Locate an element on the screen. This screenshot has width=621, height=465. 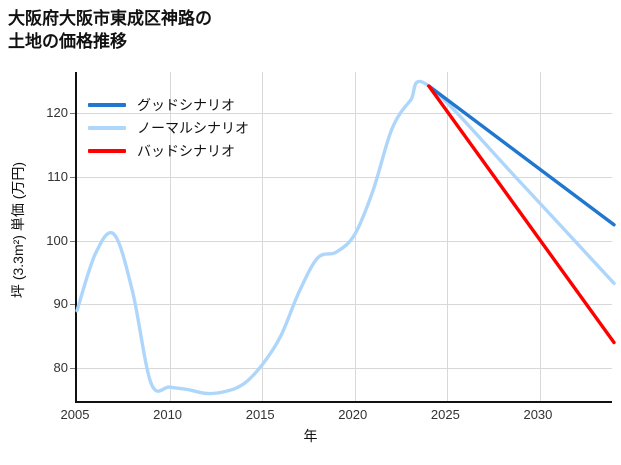
legend: グッドシナリオ ノーマルシナリオ バッドシナリオ is located at coordinates (168, 127).